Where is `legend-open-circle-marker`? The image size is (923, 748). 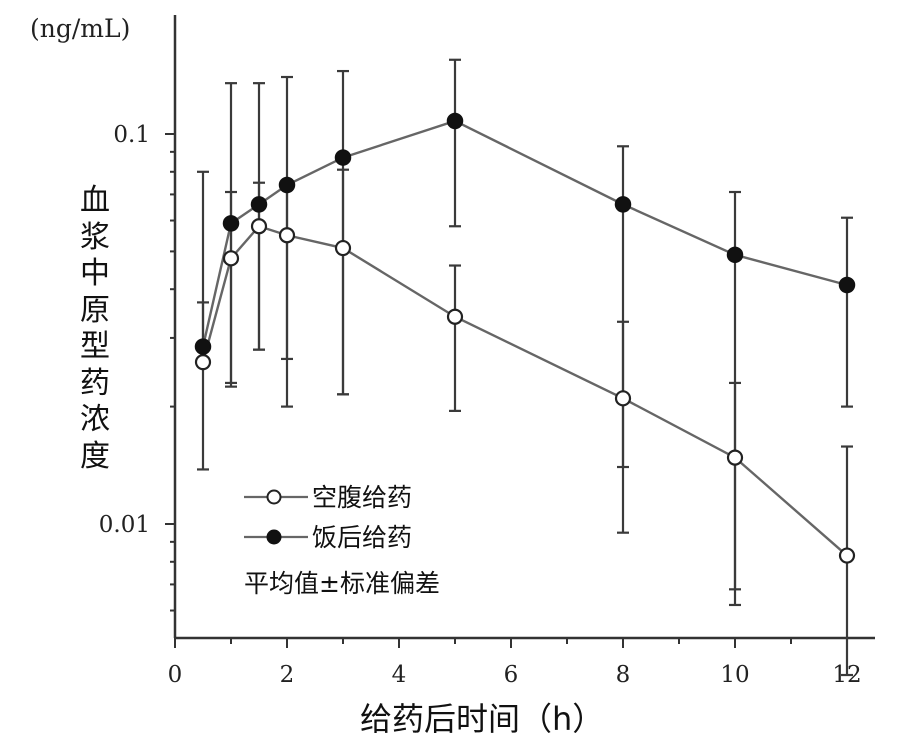 legend-open-circle-marker is located at coordinates (276, 497).